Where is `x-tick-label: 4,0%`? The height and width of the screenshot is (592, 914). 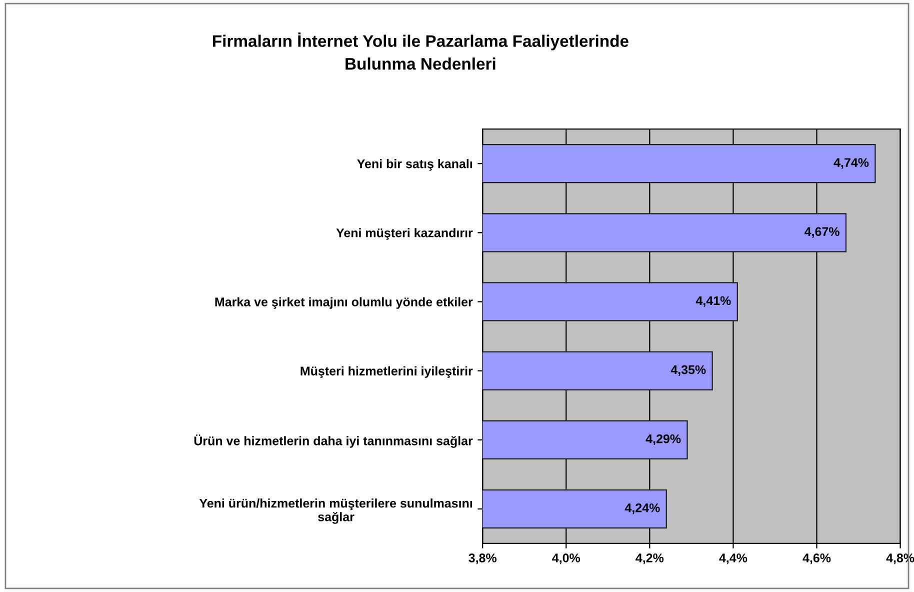
x-tick-label: 4,0% is located at coordinates (566, 559).